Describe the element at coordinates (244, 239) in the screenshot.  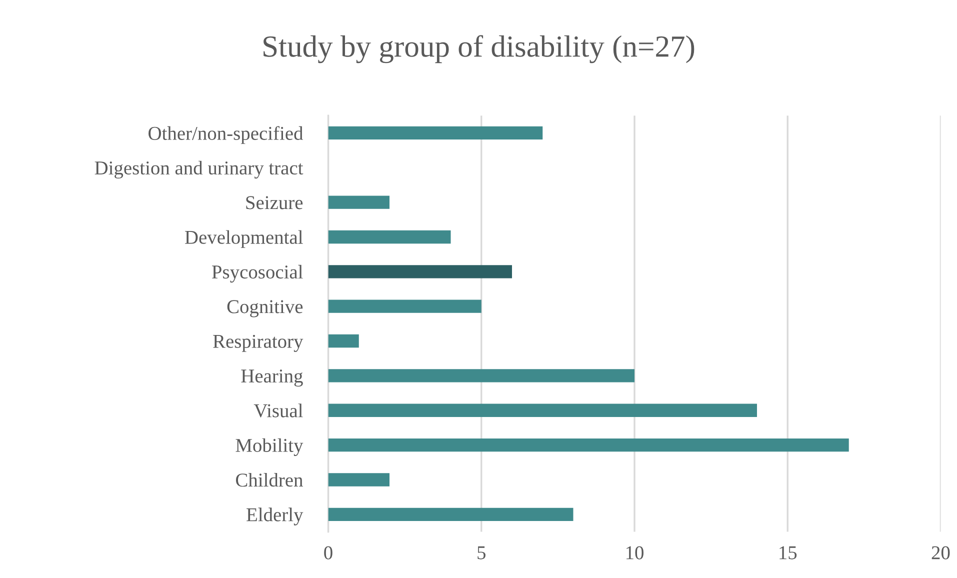
I see `y-tick-label: Developmental` at that location.